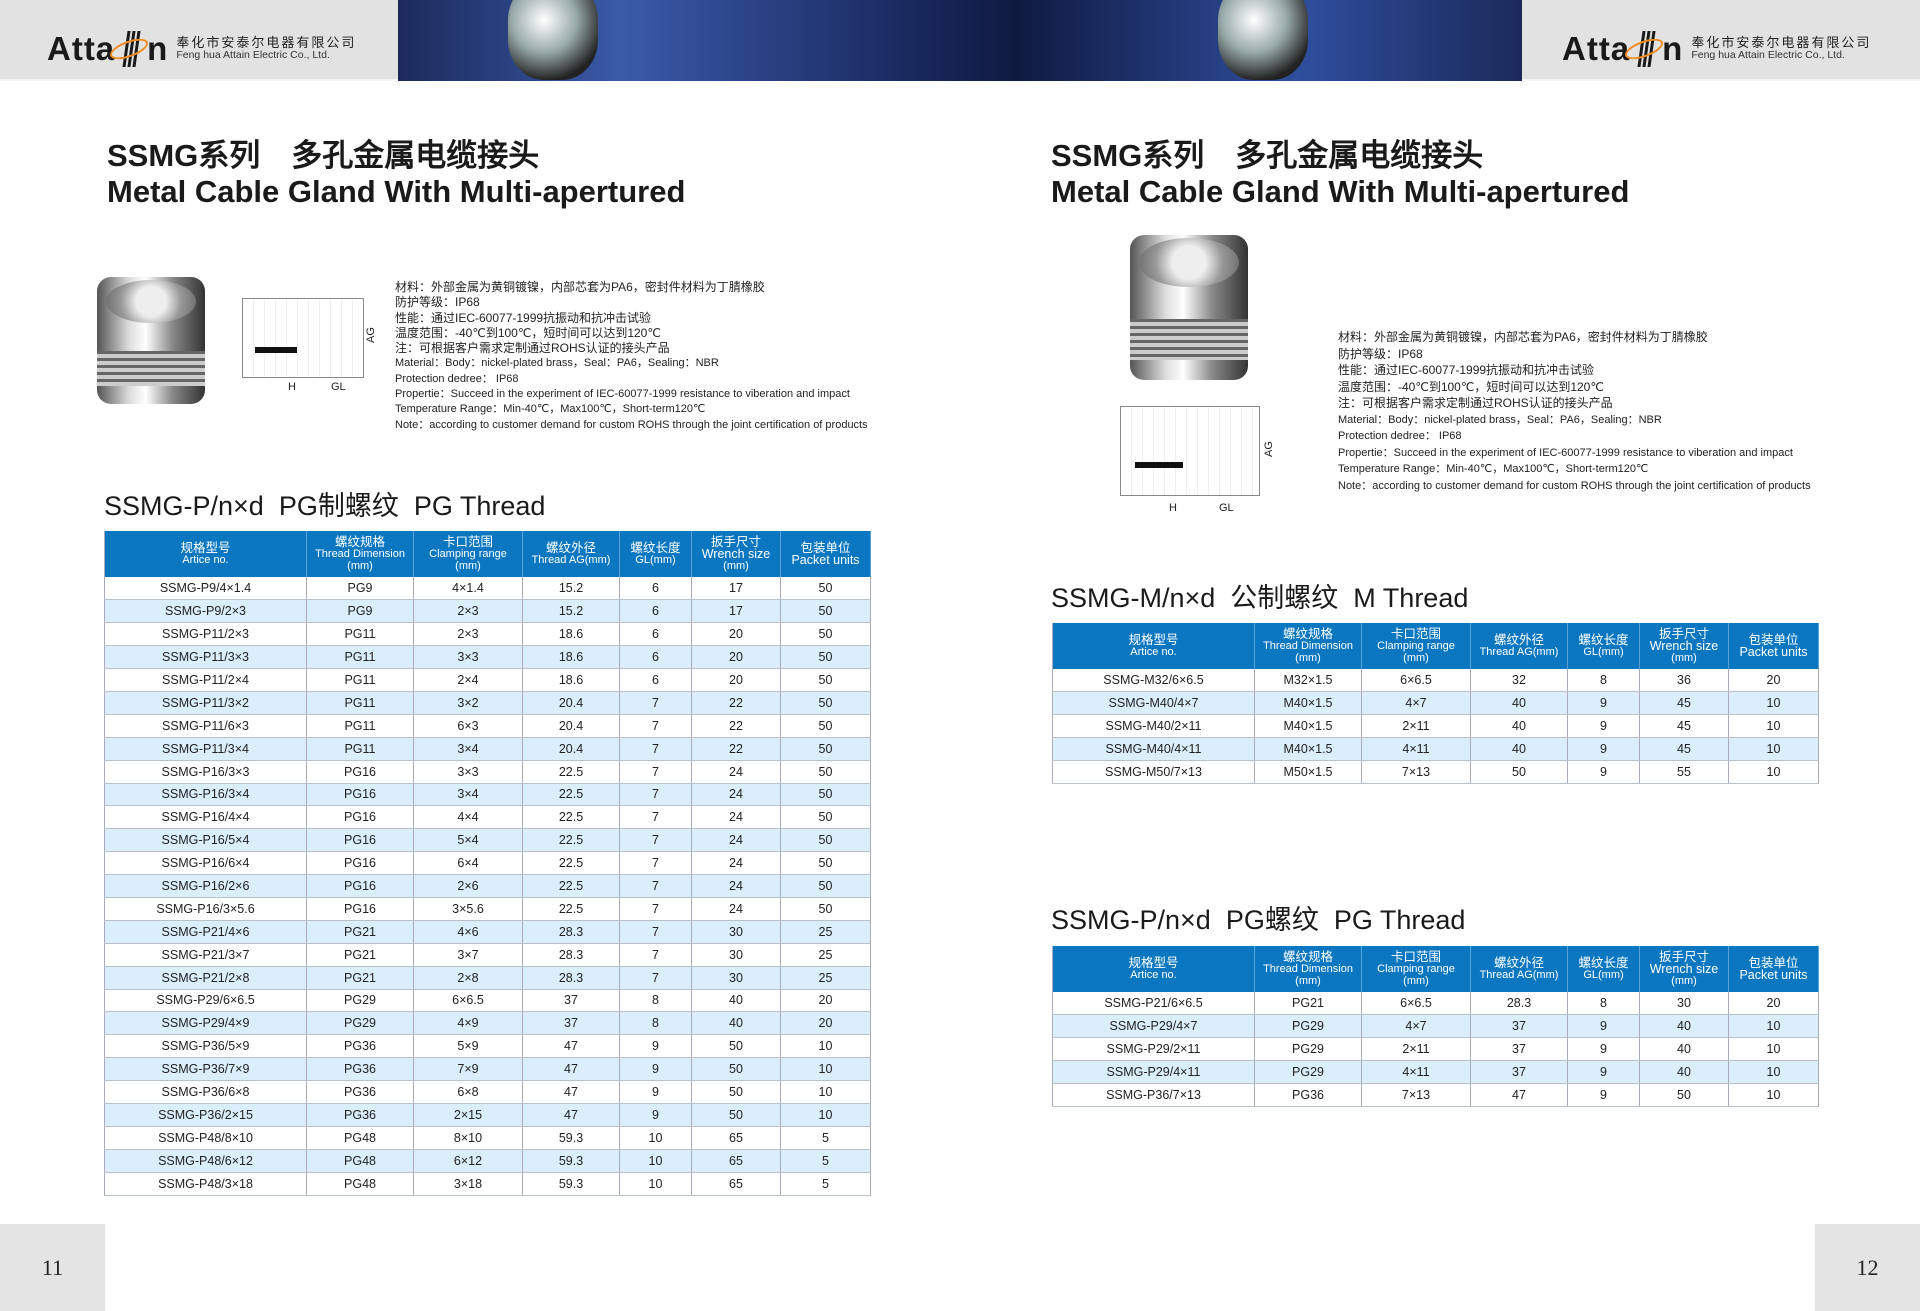 Image resolution: width=1920 pixels, height=1311 pixels. I want to click on table-cell: 24, so click(736, 886).